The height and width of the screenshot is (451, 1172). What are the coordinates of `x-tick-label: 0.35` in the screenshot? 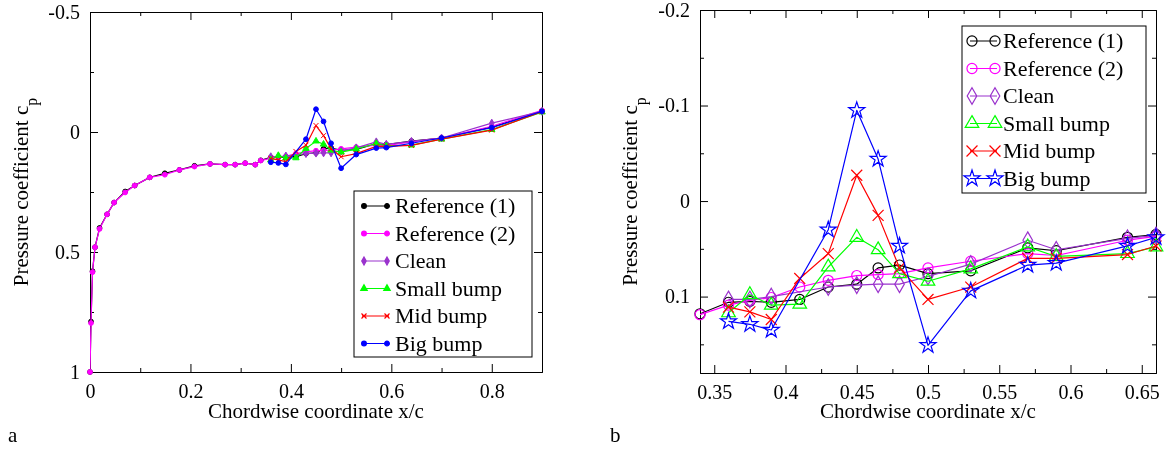 It's located at (715, 392).